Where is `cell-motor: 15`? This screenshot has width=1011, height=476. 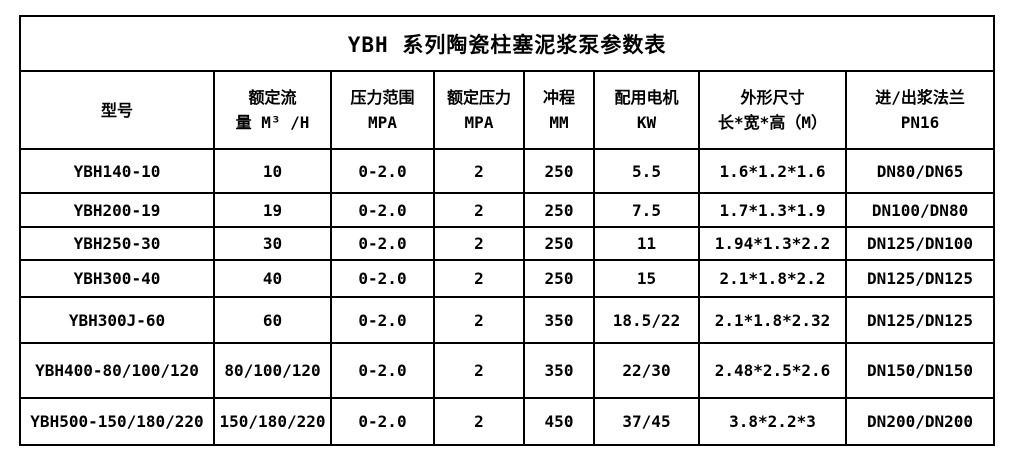
cell-motor: 15 is located at coordinates (646, 278).